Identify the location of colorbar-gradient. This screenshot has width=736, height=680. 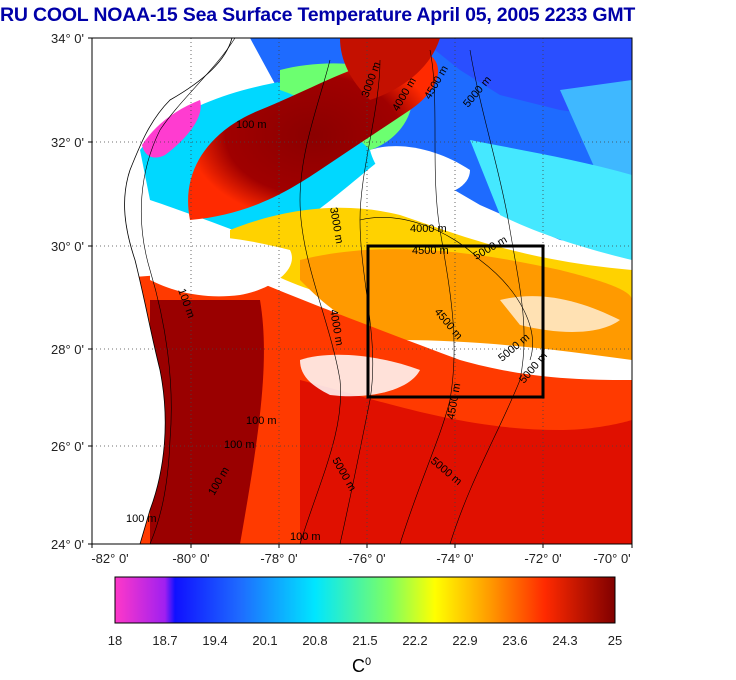
(365, 600).